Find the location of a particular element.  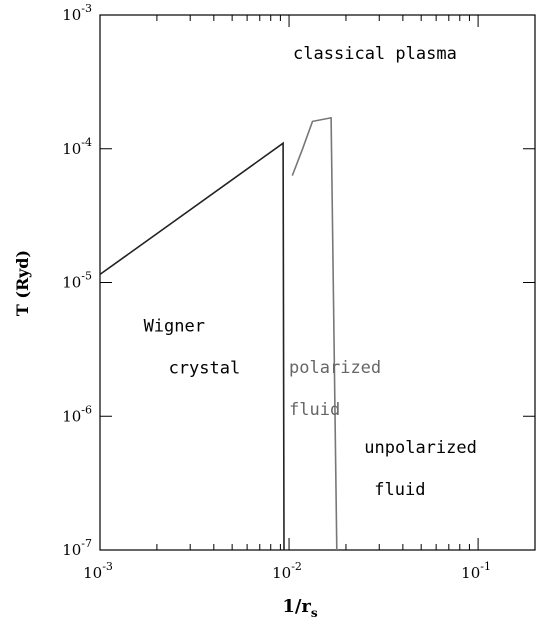

x-tick-label: 10⁻² is located at coordinates (287, 571).